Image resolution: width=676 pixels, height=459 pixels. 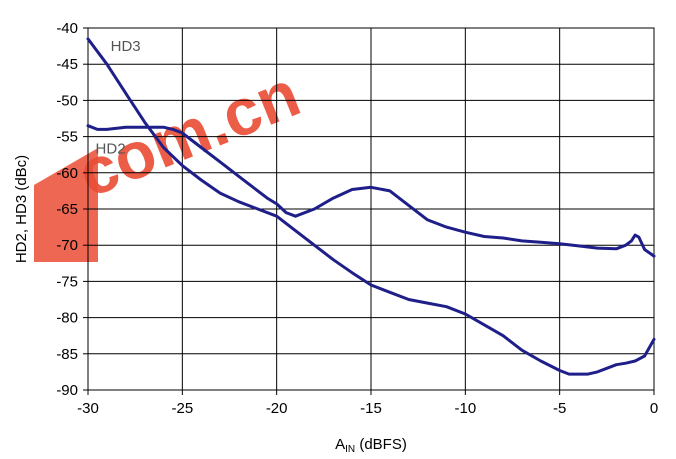 What do you see at coordinates (67, 64) in the screenshot?
I see `y-tick-label: -45` at bounding box center [67, 64].